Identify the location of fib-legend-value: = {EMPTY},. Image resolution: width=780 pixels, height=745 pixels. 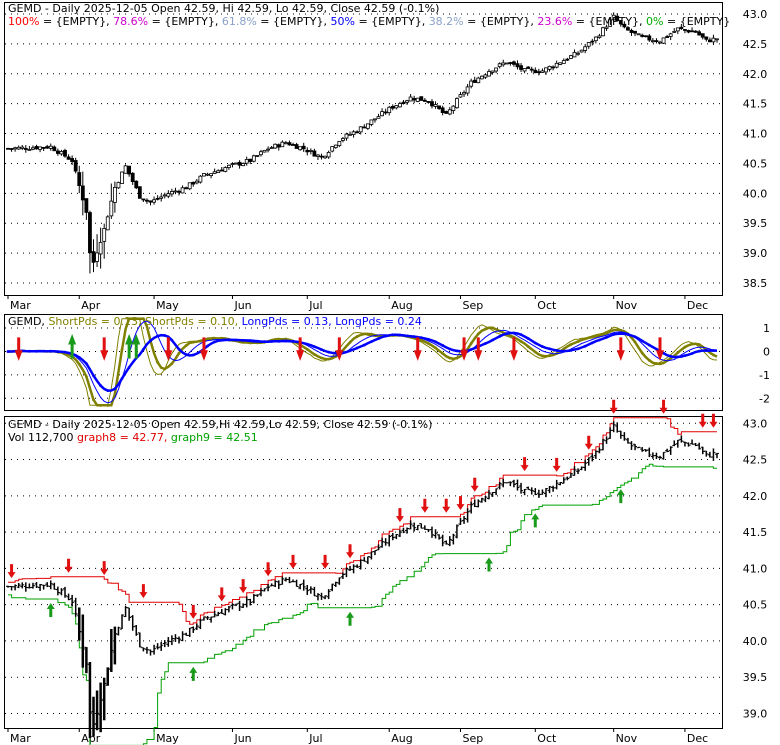
(76, 21).